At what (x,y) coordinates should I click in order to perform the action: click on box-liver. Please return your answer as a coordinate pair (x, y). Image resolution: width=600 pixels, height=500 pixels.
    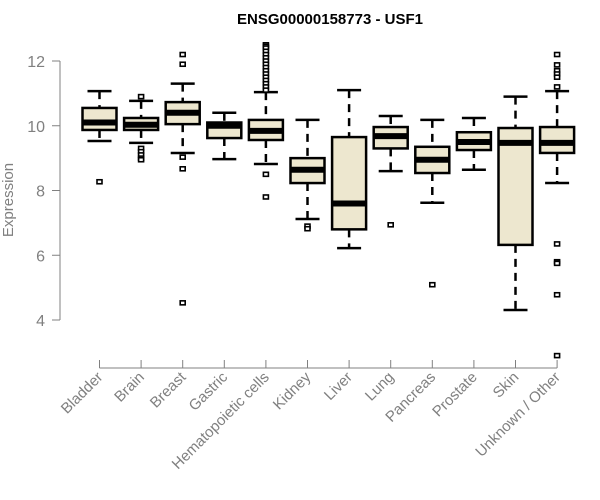
    Looking at the image, I should click on (349, 169).